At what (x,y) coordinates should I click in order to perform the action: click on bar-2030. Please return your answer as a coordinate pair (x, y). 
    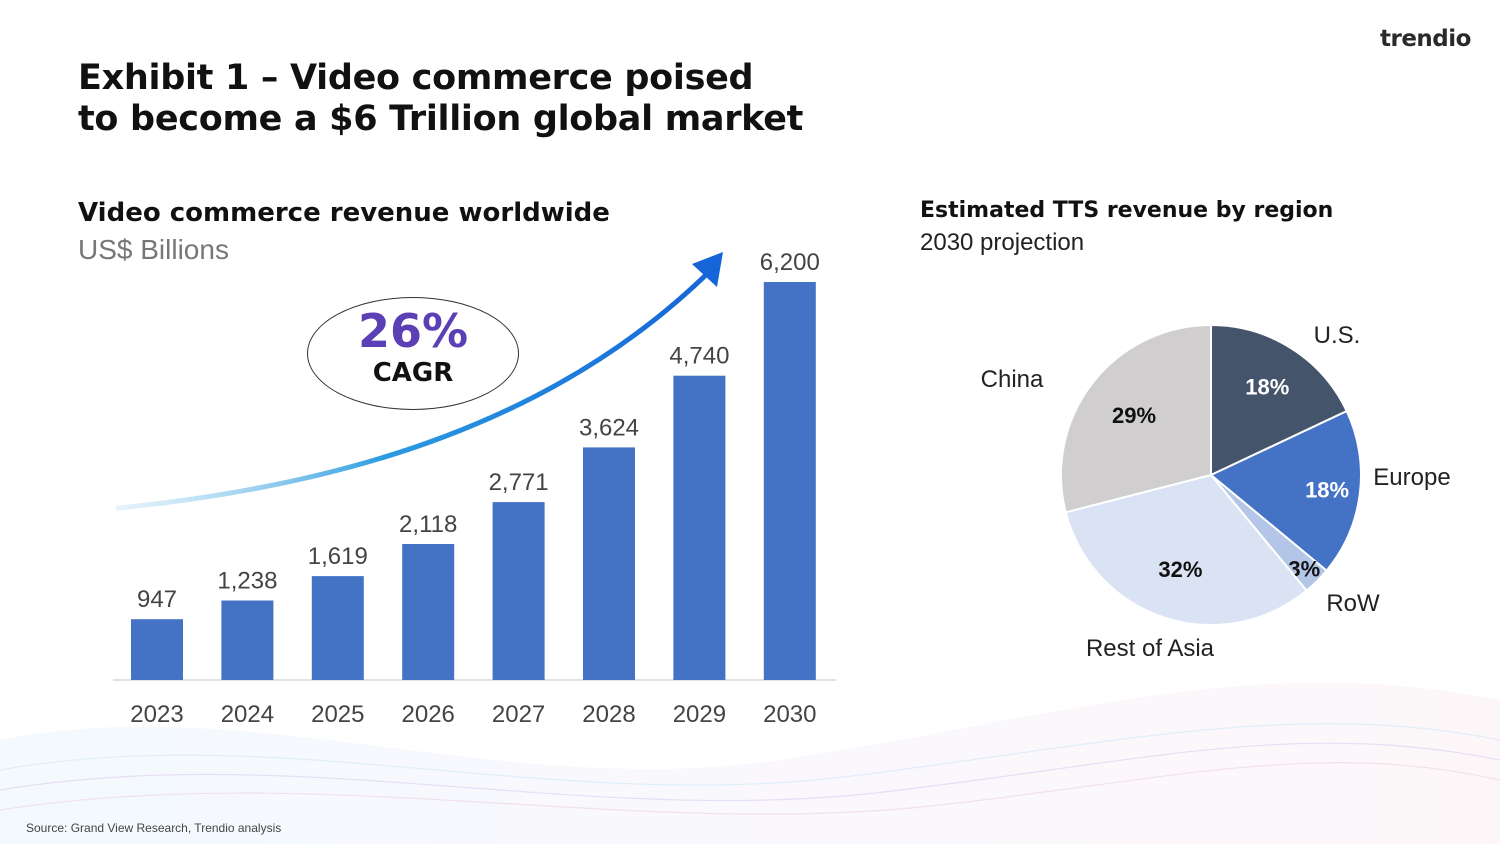
    Looking at the image, I should click on (789, 481).